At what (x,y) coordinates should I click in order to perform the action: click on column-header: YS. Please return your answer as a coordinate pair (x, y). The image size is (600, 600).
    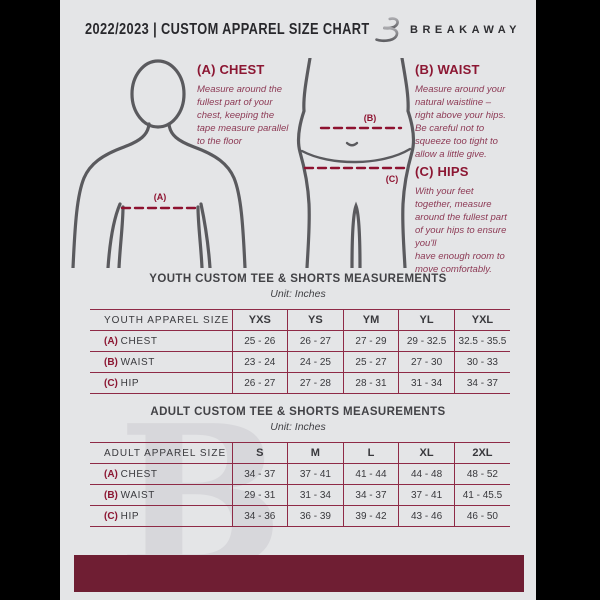
    Looking at the image, I should click on (315, 320).